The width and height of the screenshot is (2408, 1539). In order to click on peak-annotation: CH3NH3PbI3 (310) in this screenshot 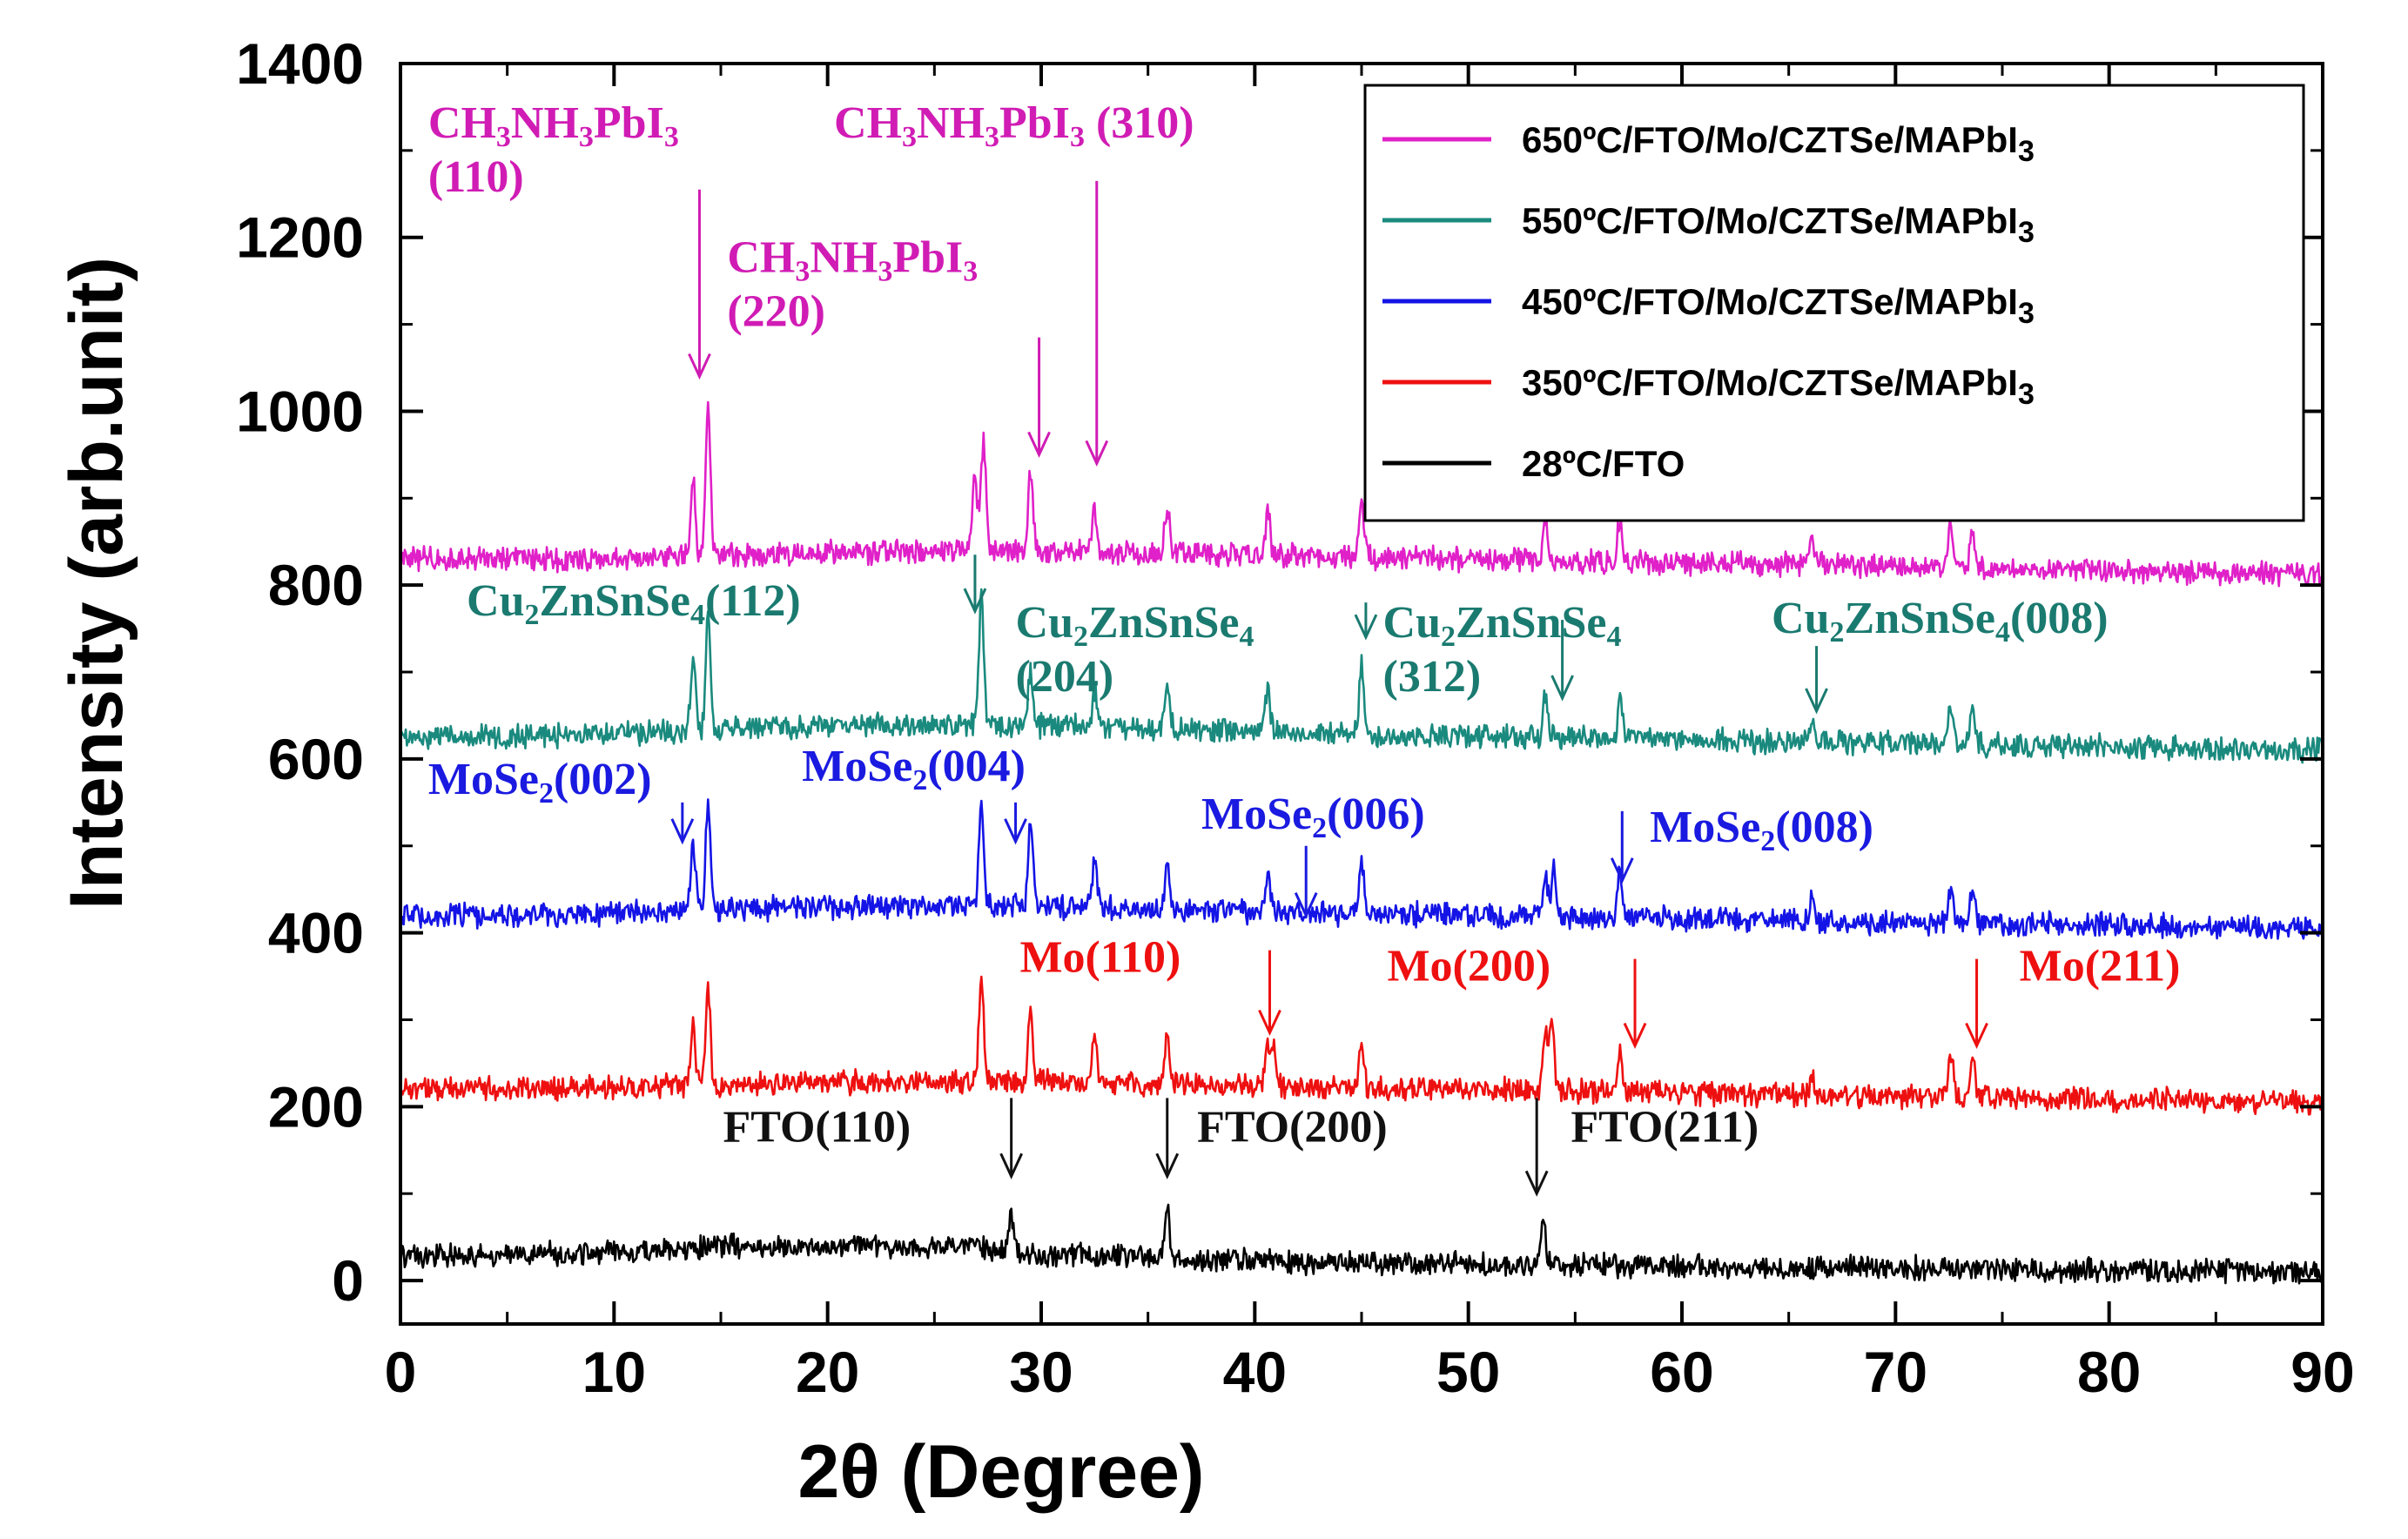, I will do `click(1014, 282)`.